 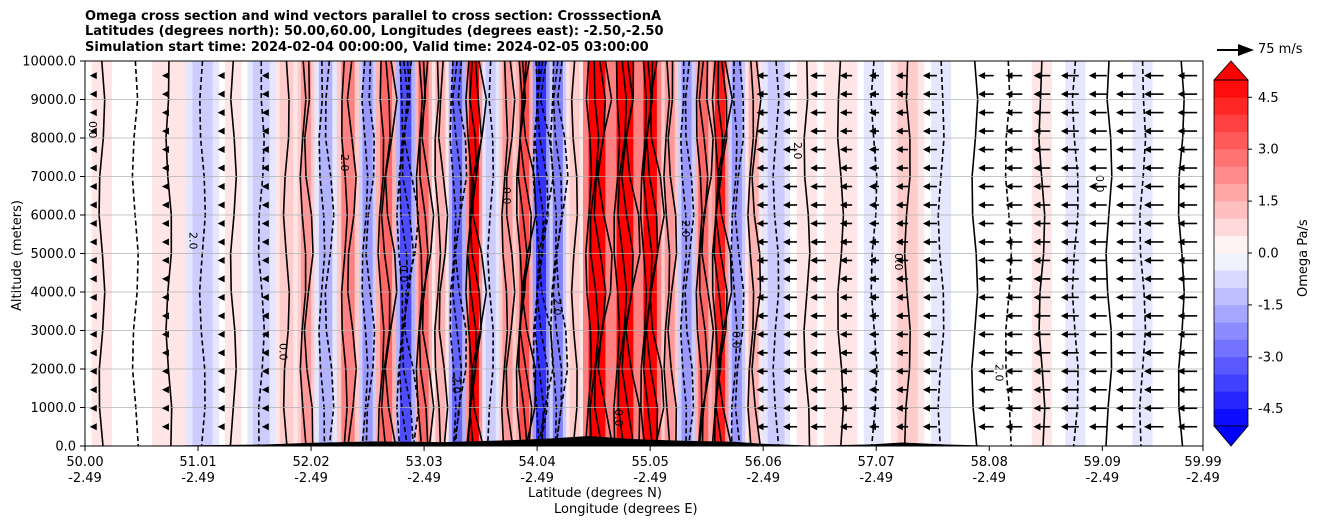 I want to click on y-tick-label: 5000.0, so click(x=54, y=254).